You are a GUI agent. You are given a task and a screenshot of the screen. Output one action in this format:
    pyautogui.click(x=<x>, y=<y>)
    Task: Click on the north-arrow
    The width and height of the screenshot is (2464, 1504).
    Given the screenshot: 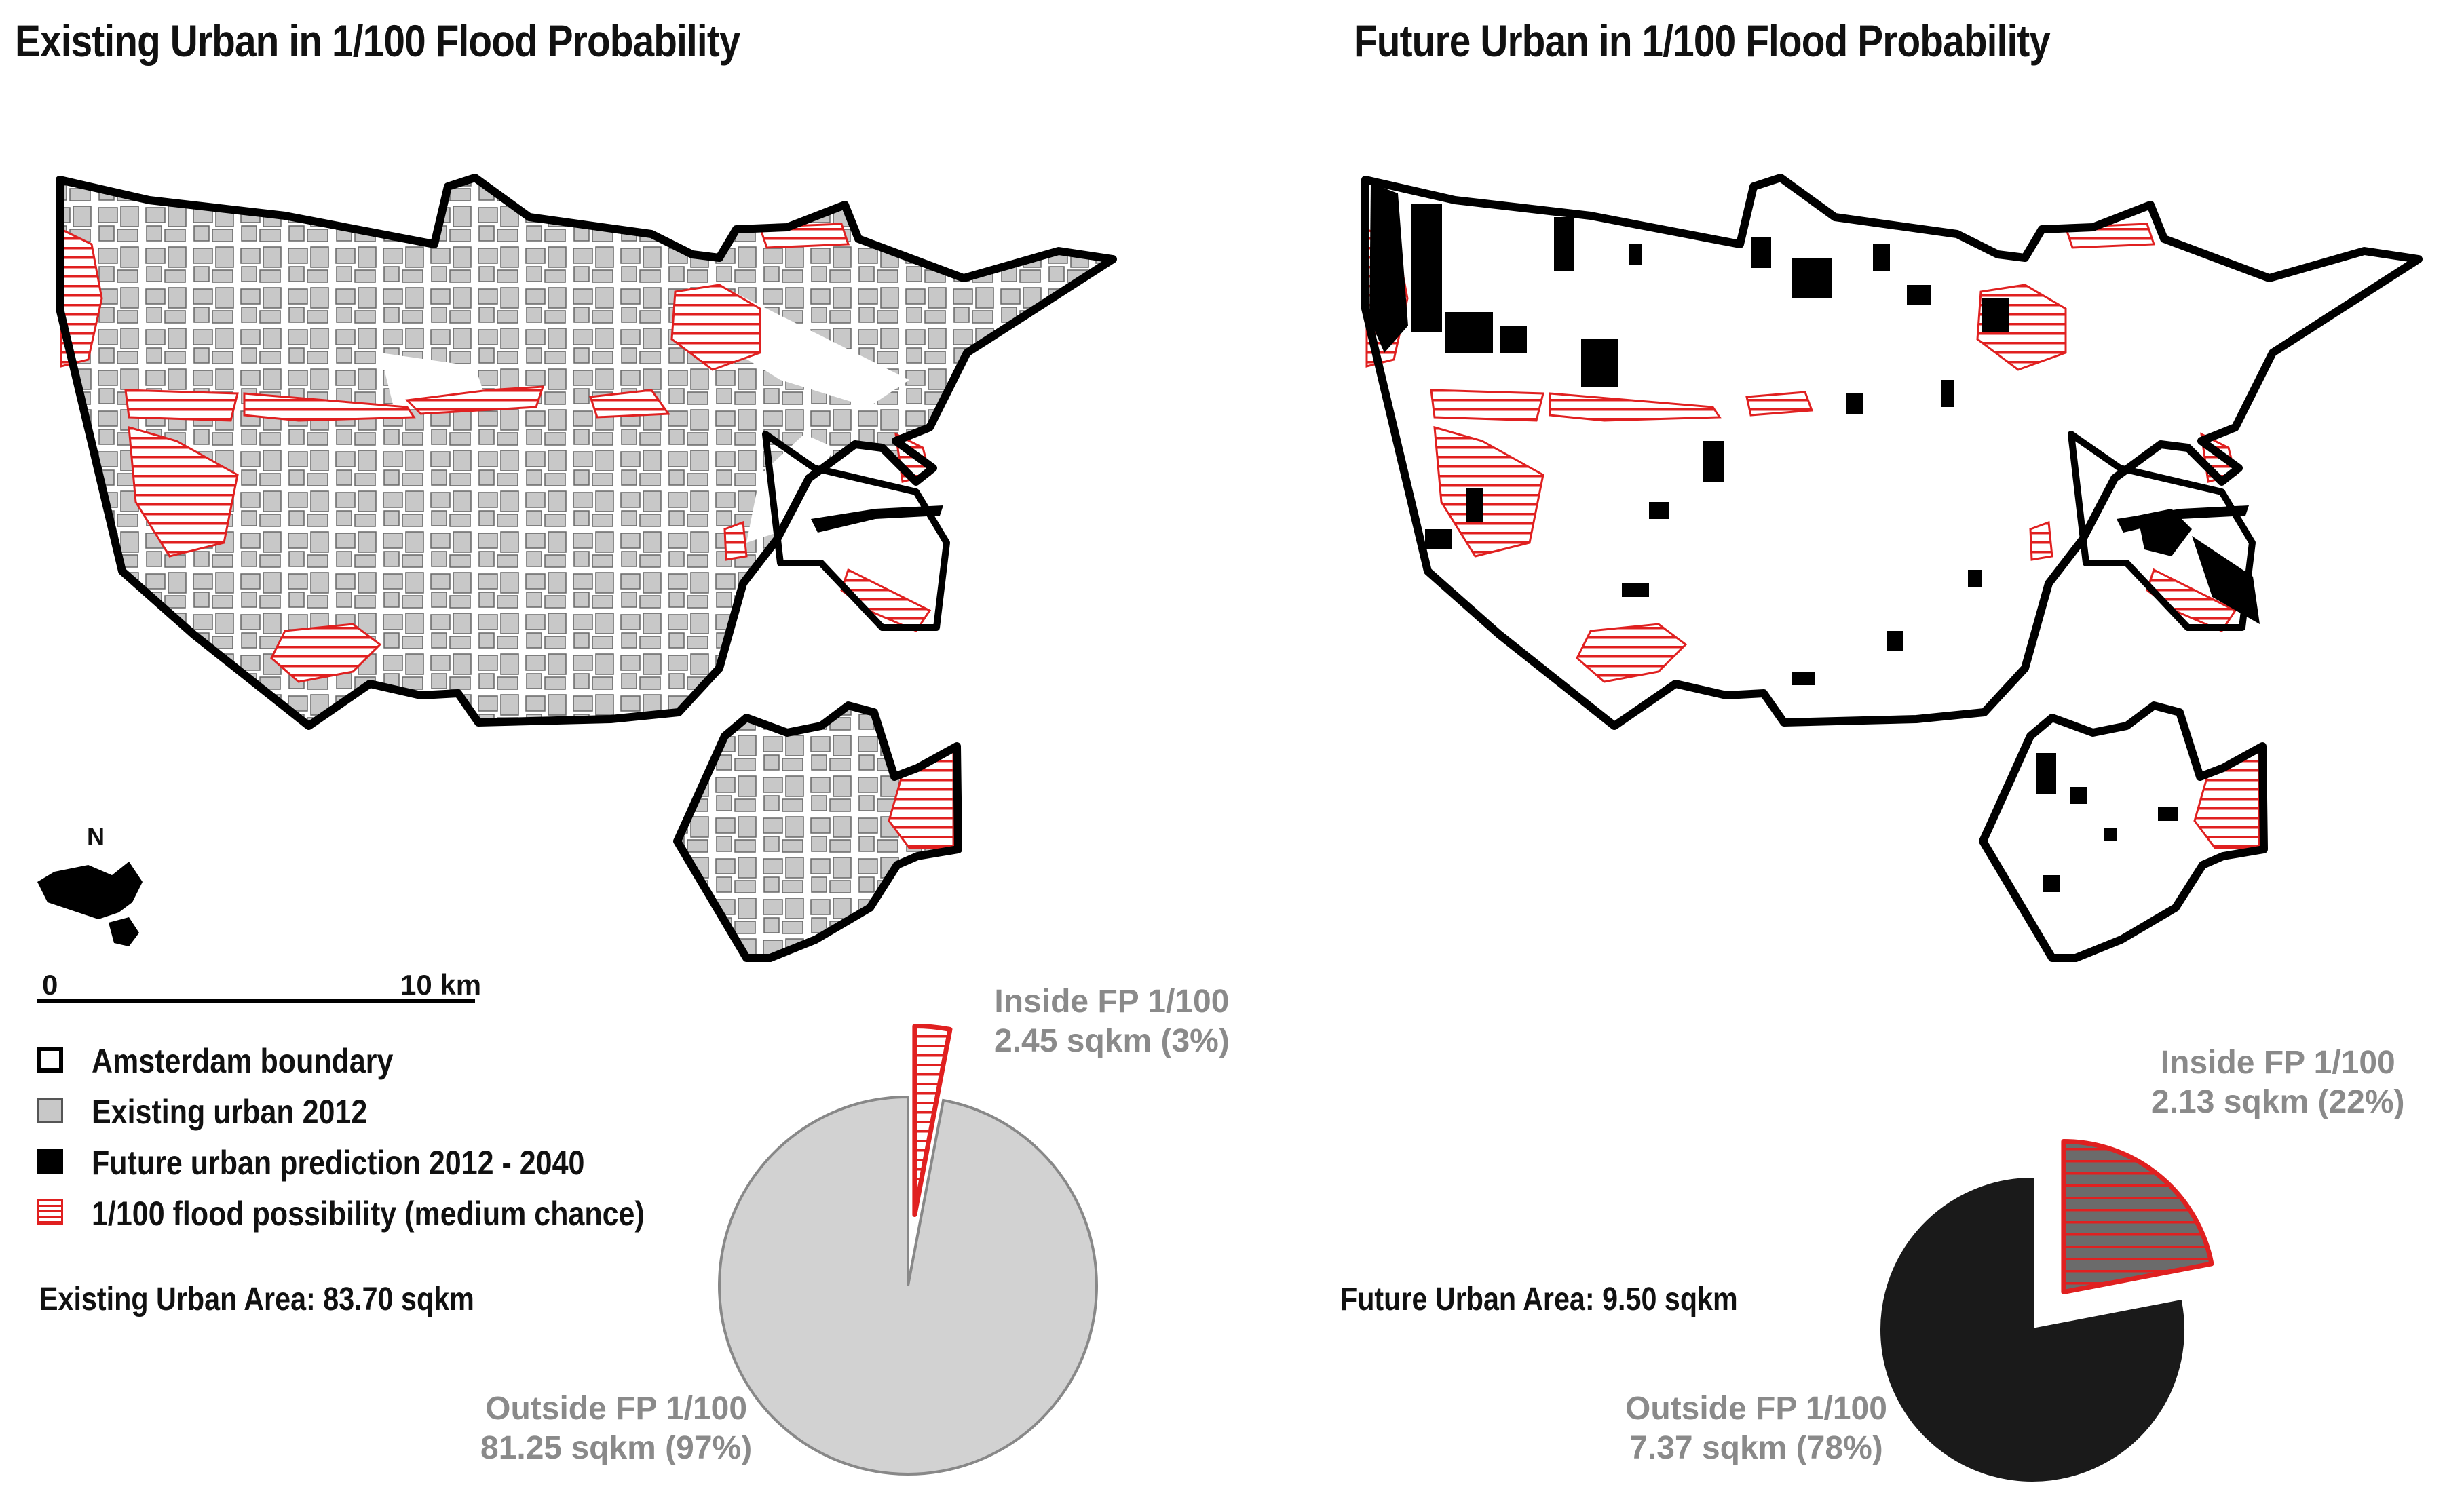 What is the action you would take?
    pyautogui.click(x=90, y=904)
    